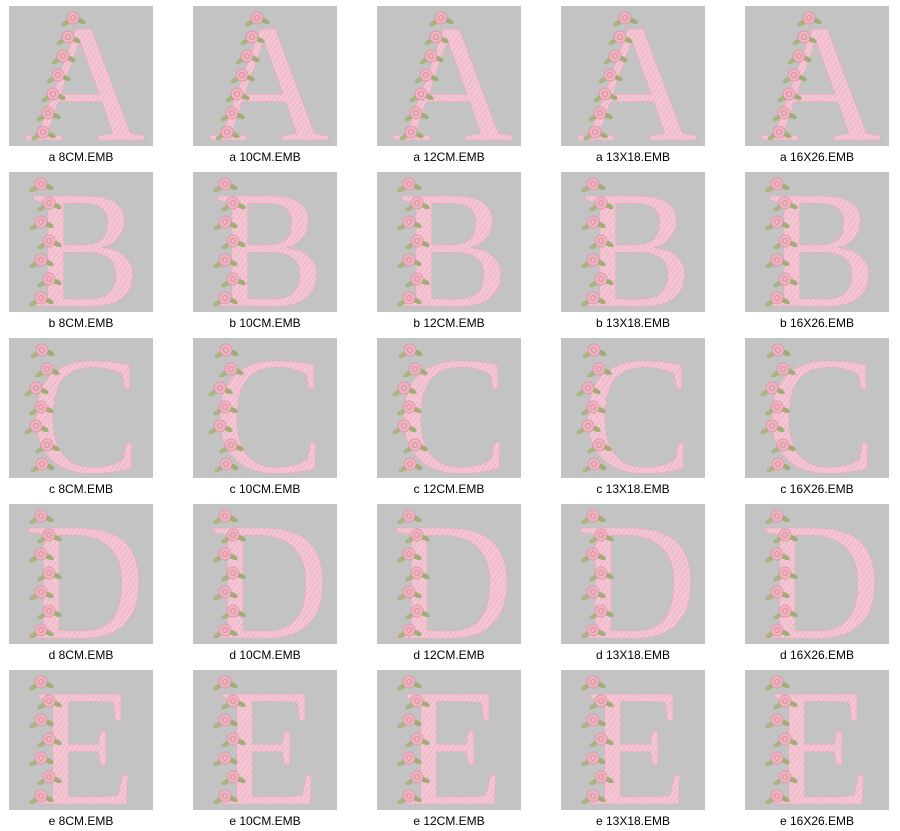  Describe the element at coordinates (264, 157) in the screenshot. I see `file-name: a 10CM.EMB` at that location.